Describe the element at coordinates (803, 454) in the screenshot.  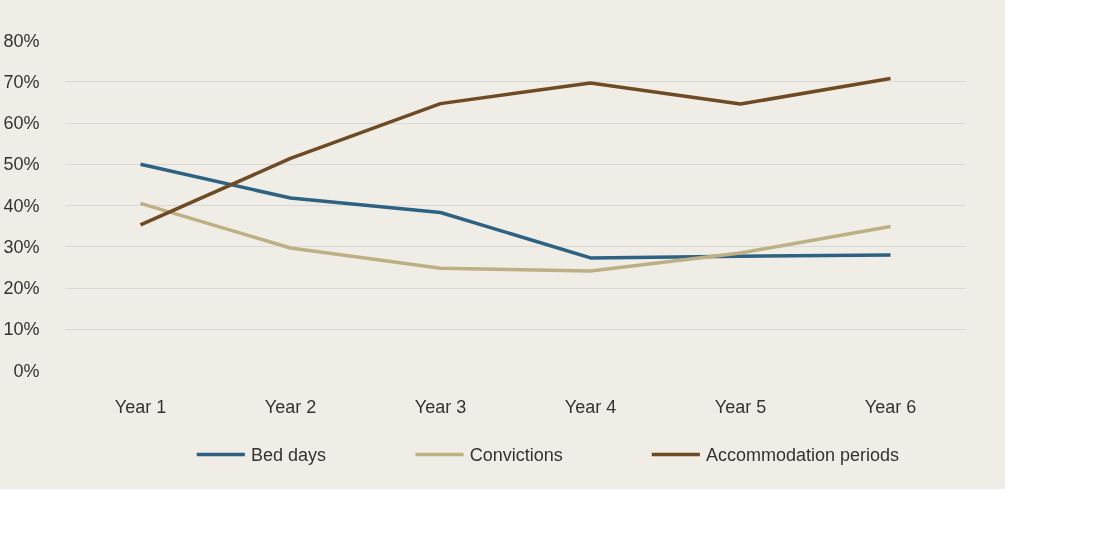
I see `legend-label: Accommodation periods` at that location.